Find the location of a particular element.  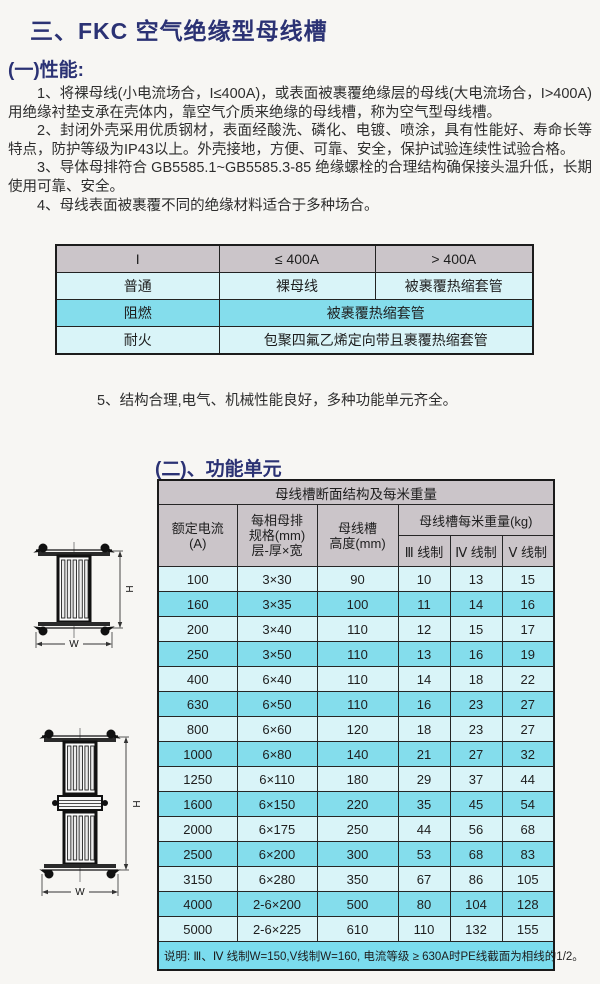

spec-table-cell: 13 is located at coordinates (424, 654).